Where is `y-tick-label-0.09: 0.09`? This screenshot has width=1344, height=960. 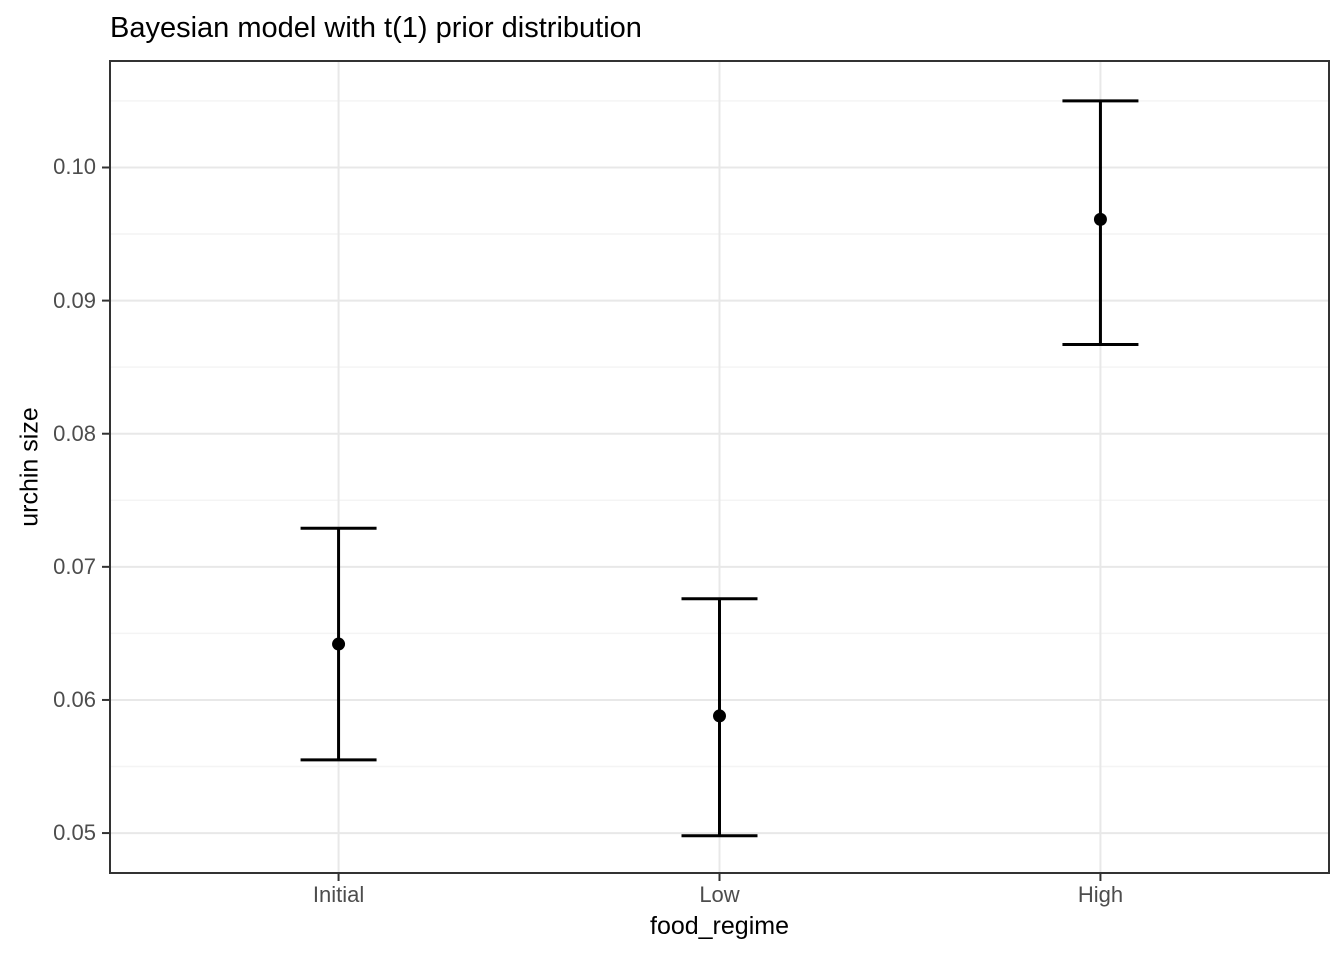
y-tick-label-0.09: 0.09 is located at coordinates (74, 300).